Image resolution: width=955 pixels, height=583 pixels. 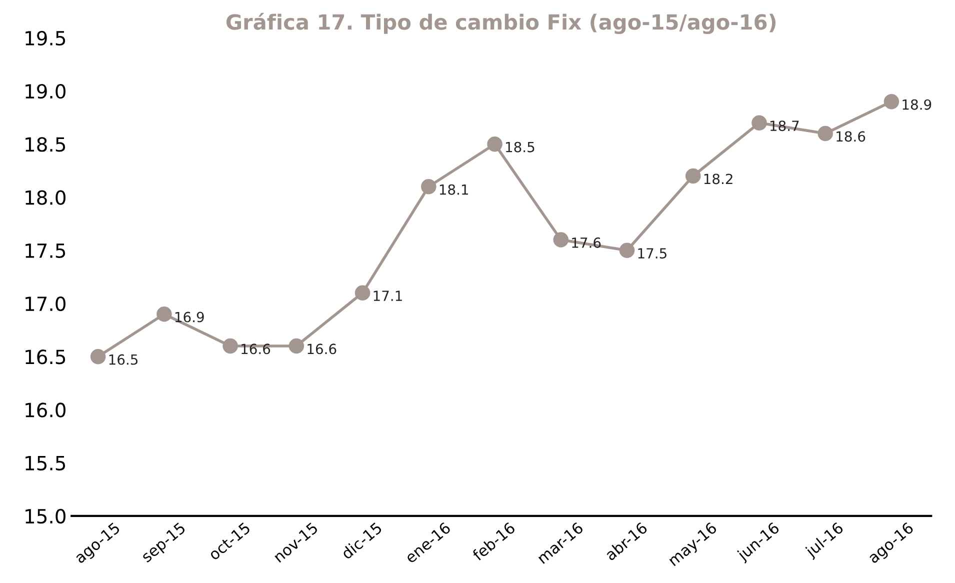 What do you see at coordinates (189, 317) in the screenshot?
I see `data-label: 16.9` at bounding box center [189, 317].